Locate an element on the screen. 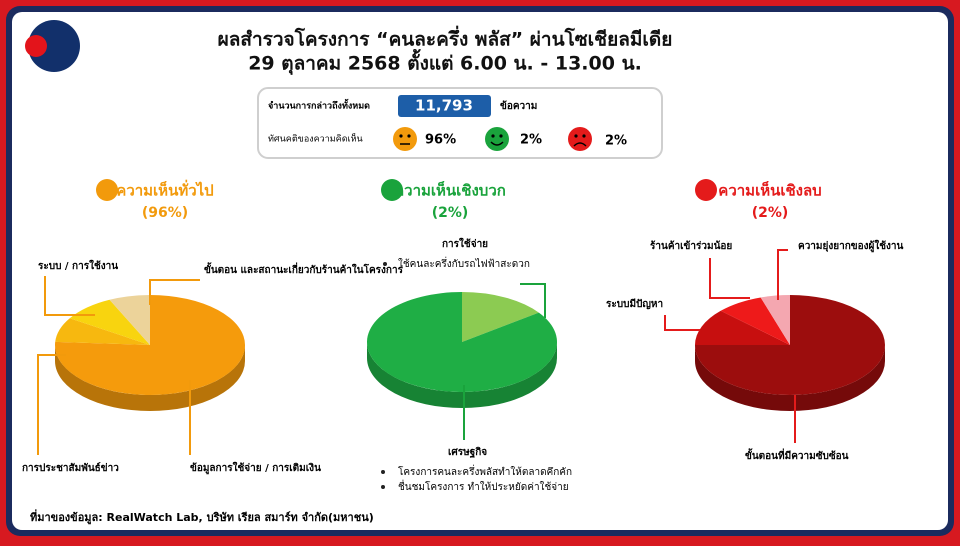 The height and width of the screenshot is (546, 960). slice-label: ความยุ่งยากของผู้ใช้งาน is located at coordinates (851, 246).